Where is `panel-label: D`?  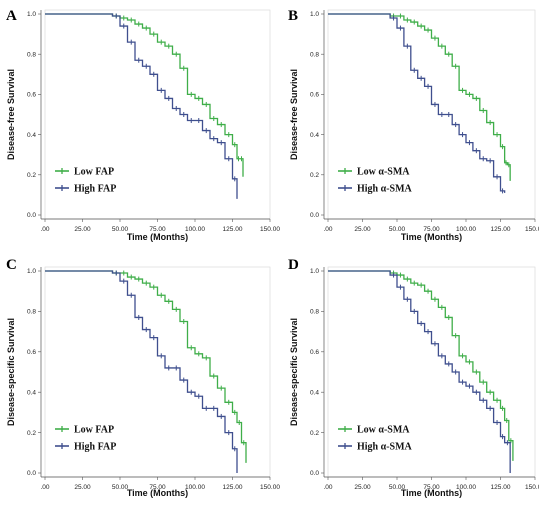 panel-label: D is located at coordinates (293, 265).